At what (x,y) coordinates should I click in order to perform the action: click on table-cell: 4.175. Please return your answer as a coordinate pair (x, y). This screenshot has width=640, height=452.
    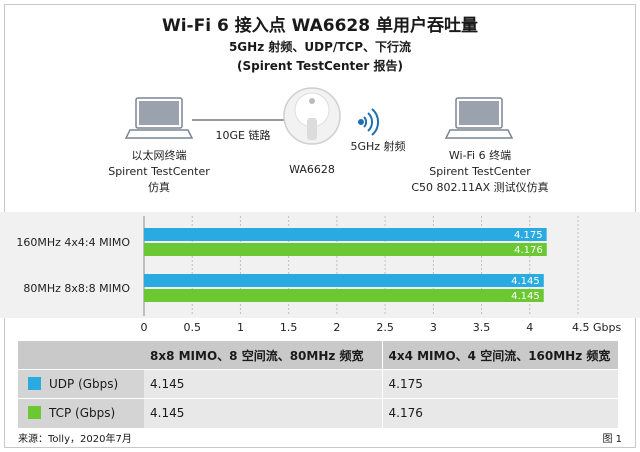
    Looking at the image, I should click on (500, 384).